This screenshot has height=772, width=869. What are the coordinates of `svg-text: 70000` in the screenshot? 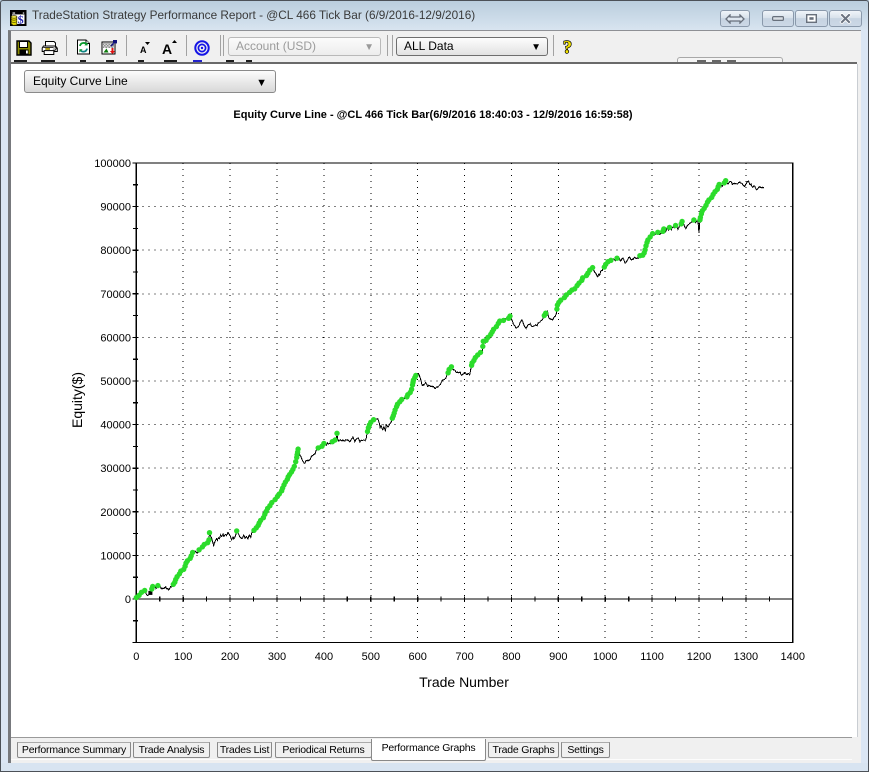 It's located at (115, 295).